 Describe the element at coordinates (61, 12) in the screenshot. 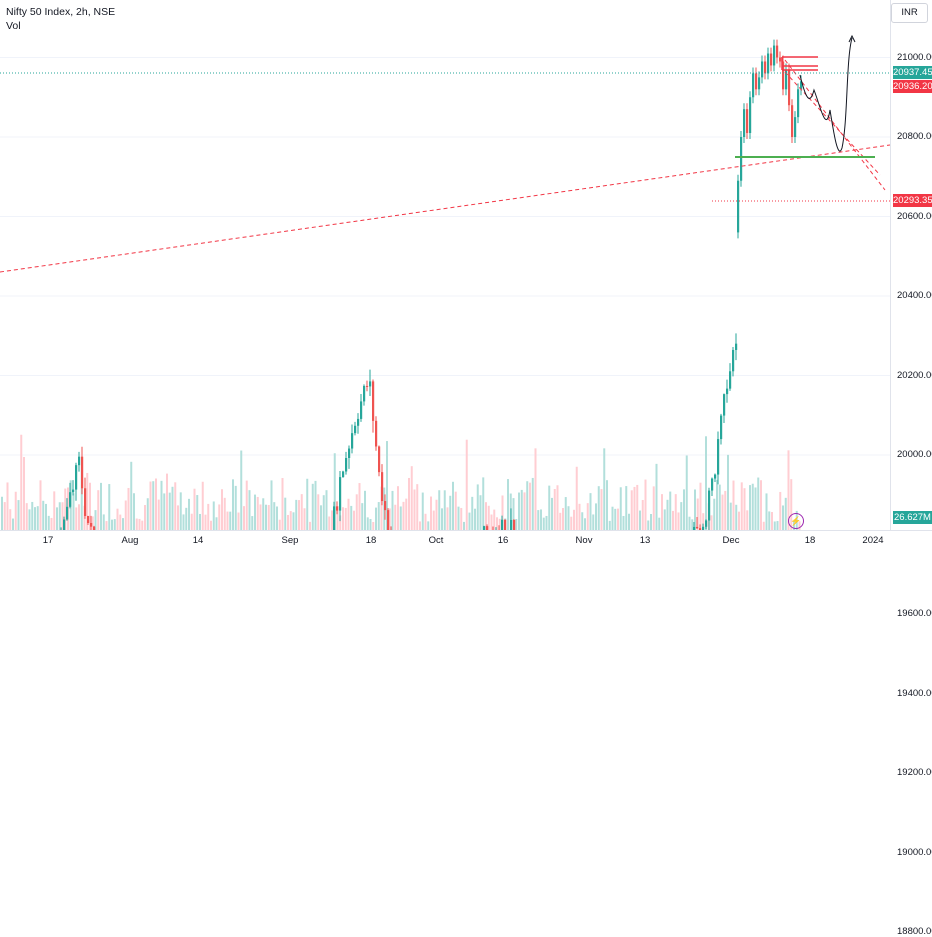

I see `symbol-title: Nifty 50 Index, 2h, NSE` at that location.